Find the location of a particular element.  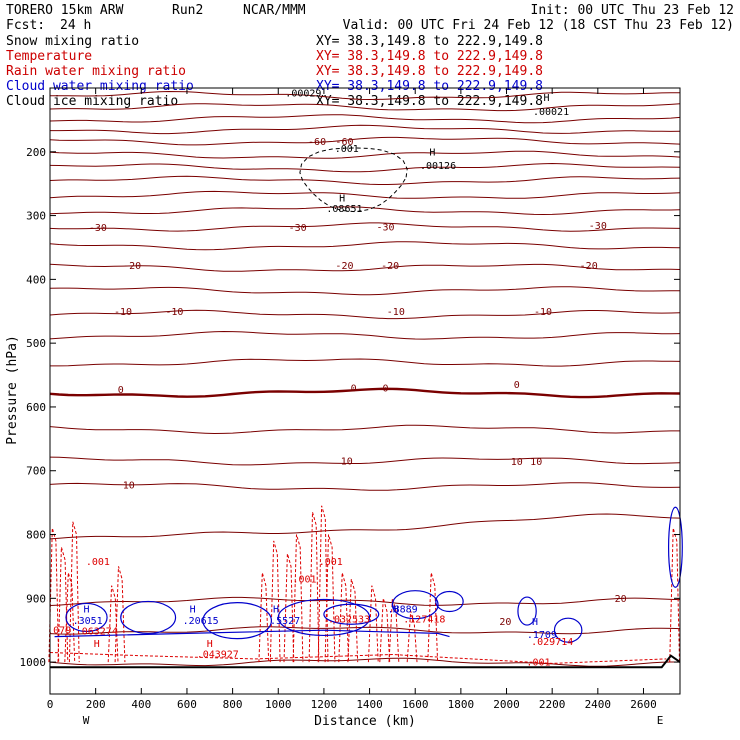

terrain-line is located at coordinates (365, 661).